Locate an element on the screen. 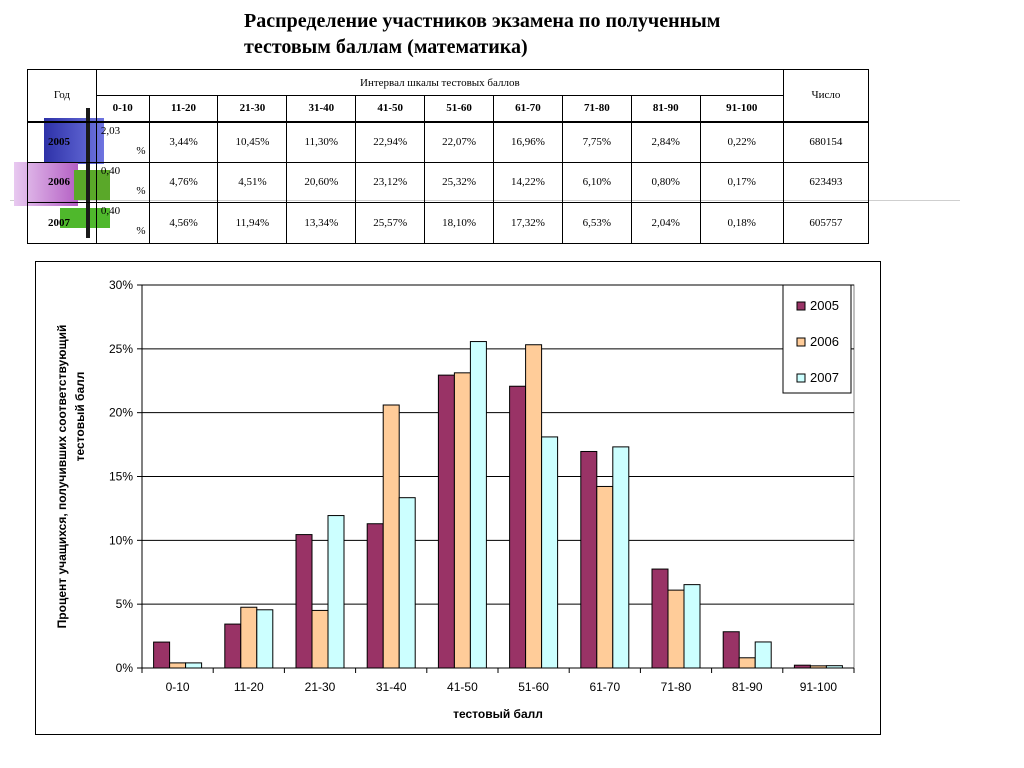 Image resolution: width=1024 pixels, height=768 pixels. percent-cell: 22,94% is located at coordinates (390, 142).